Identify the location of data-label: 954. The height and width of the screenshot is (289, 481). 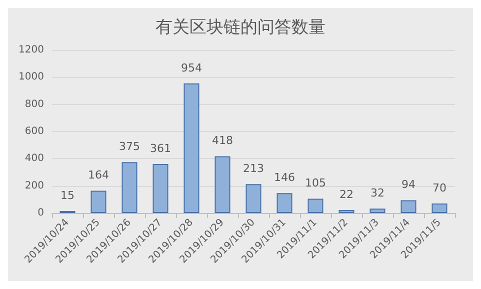
(191, 67).